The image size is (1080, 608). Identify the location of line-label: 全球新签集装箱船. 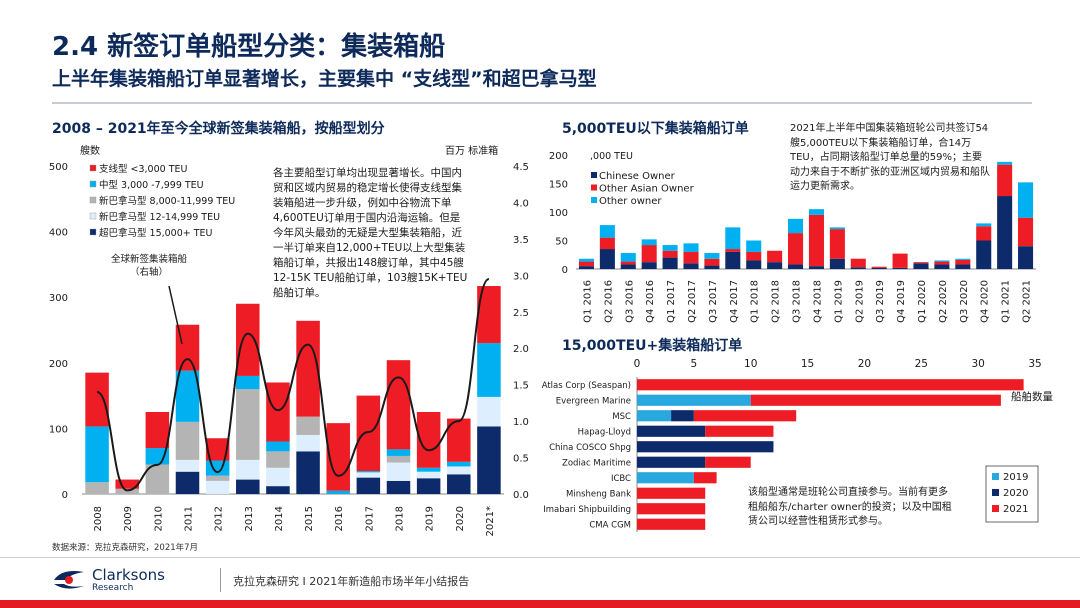
(149, 259).